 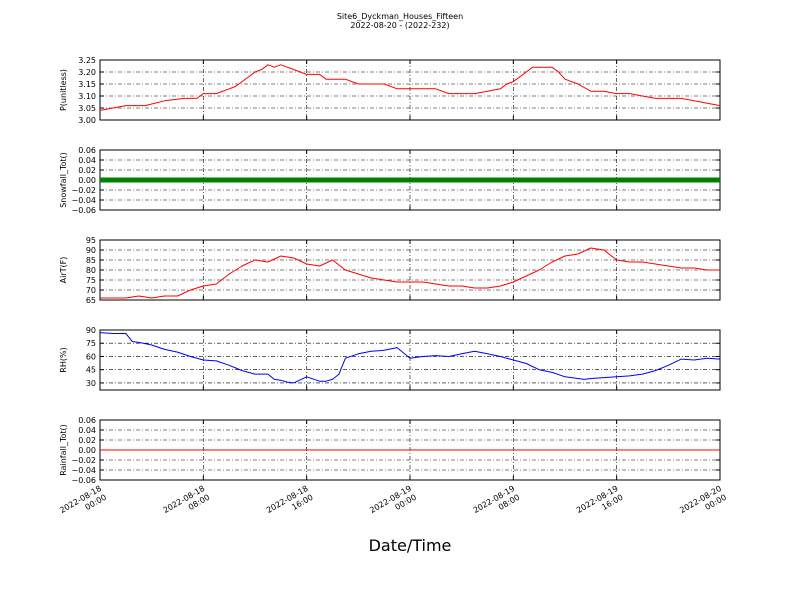 I want to click on y-tick-label: 3.25, so click(x=87, y=60).